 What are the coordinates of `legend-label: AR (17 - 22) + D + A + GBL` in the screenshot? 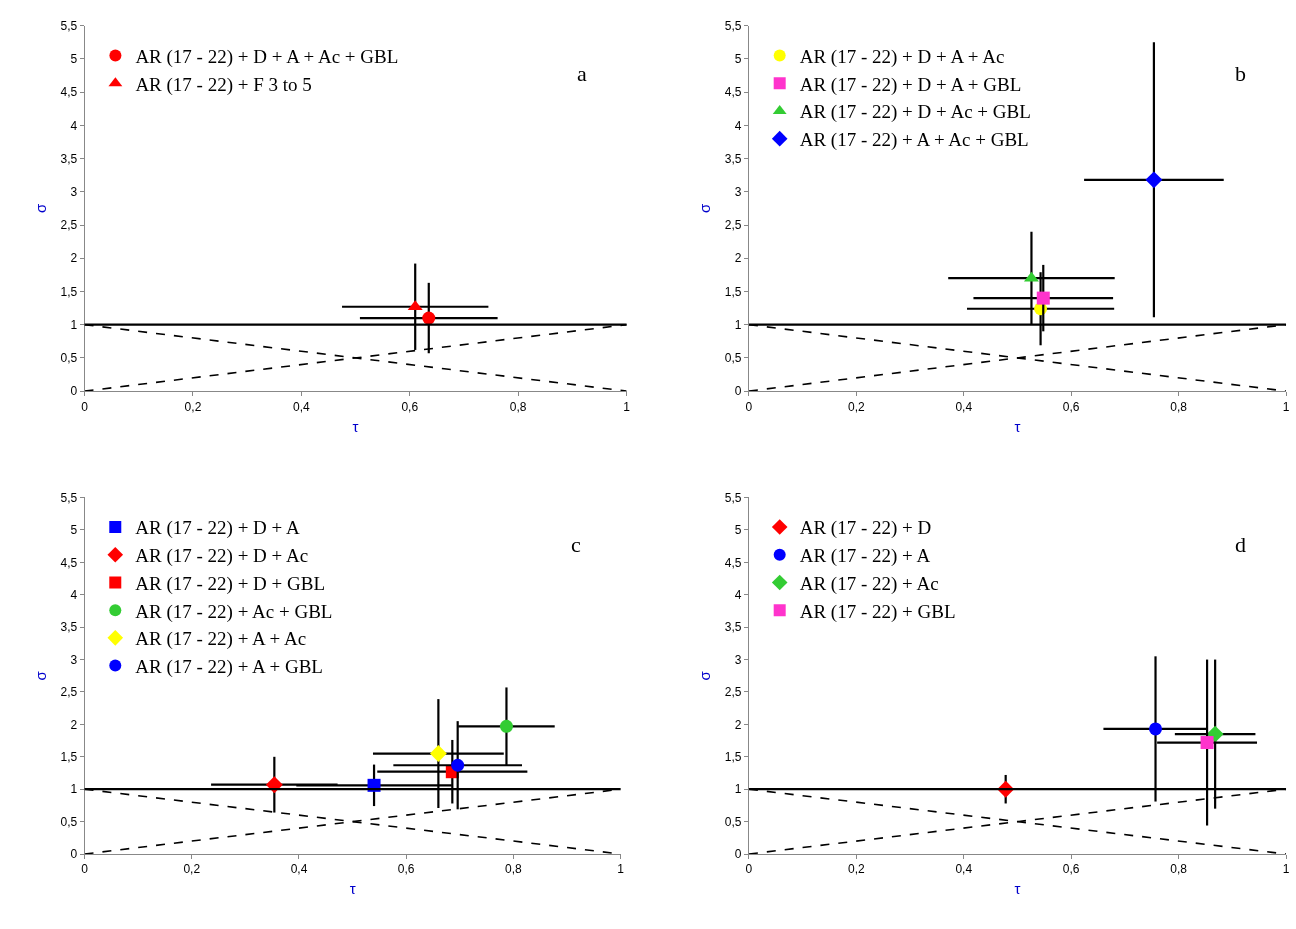 It's located at (910, 84).